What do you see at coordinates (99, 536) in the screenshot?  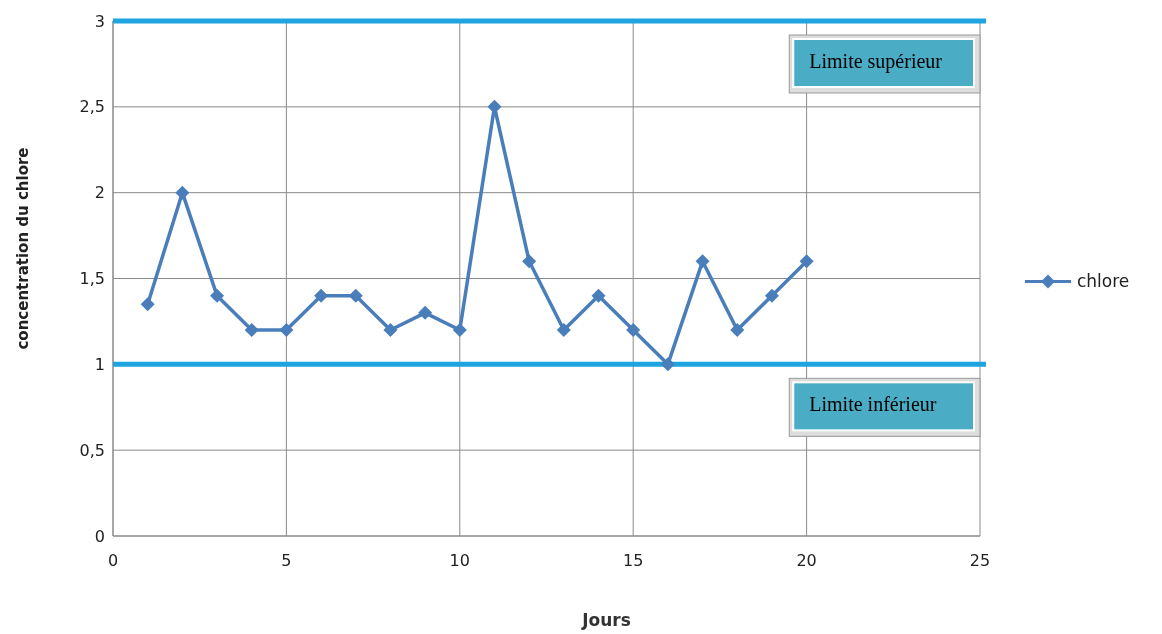 I see `y-tick-label: 0` at bounding box center [99, 536].